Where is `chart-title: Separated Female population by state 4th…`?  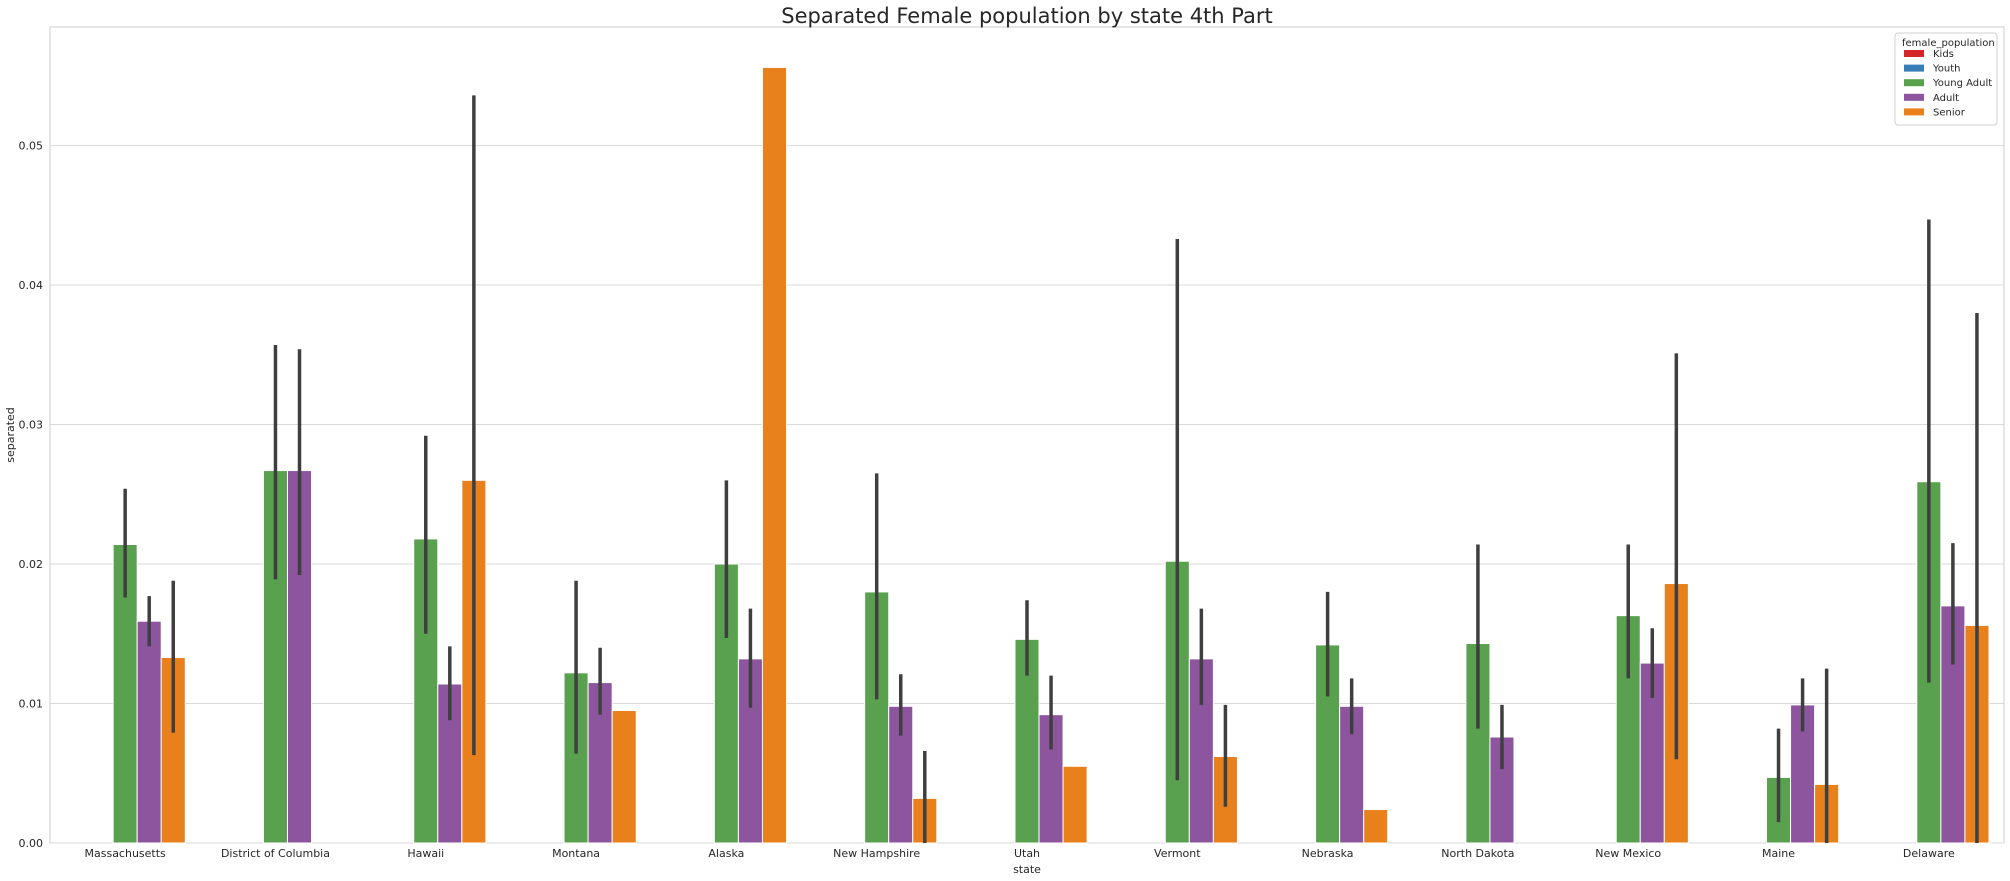
chart-title: Separated Female population by state 4th… is located at coordinates (1026, 16).